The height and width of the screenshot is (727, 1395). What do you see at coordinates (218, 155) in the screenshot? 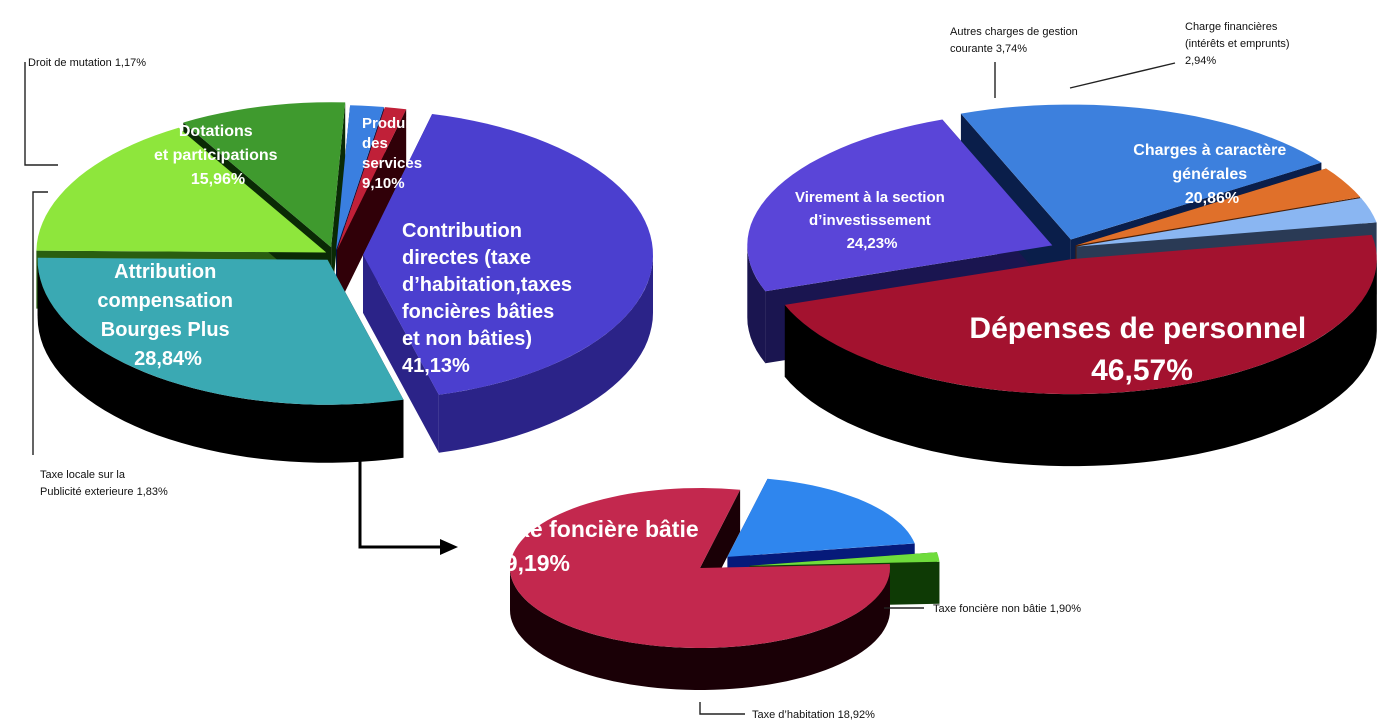
I see `label-dotations: Dotations et participations 15,96%` at bounding box center [218, 155].